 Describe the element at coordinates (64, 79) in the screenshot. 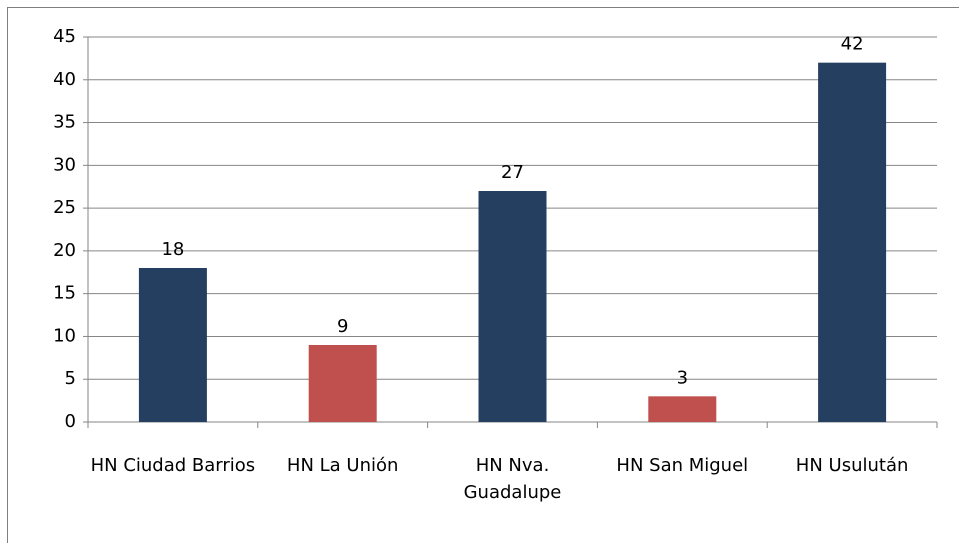

I see `y-tick-label: 40` at that location.